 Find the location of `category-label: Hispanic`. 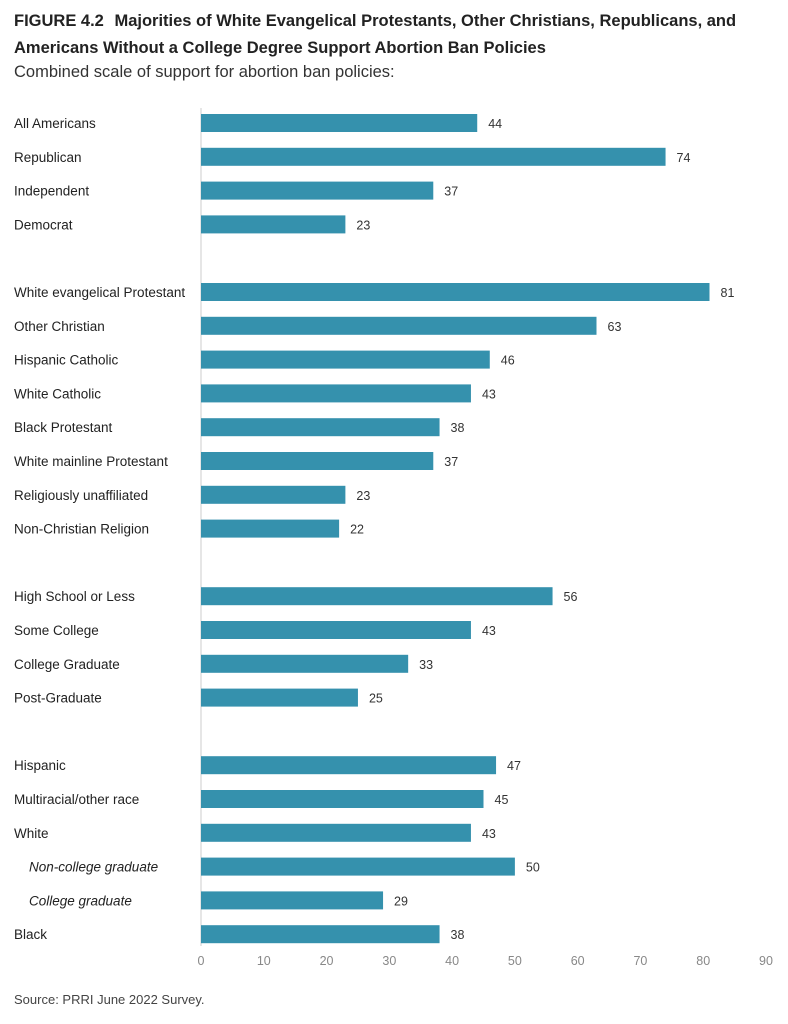

category-label: Hispanic is located at coordinates (40, 765).